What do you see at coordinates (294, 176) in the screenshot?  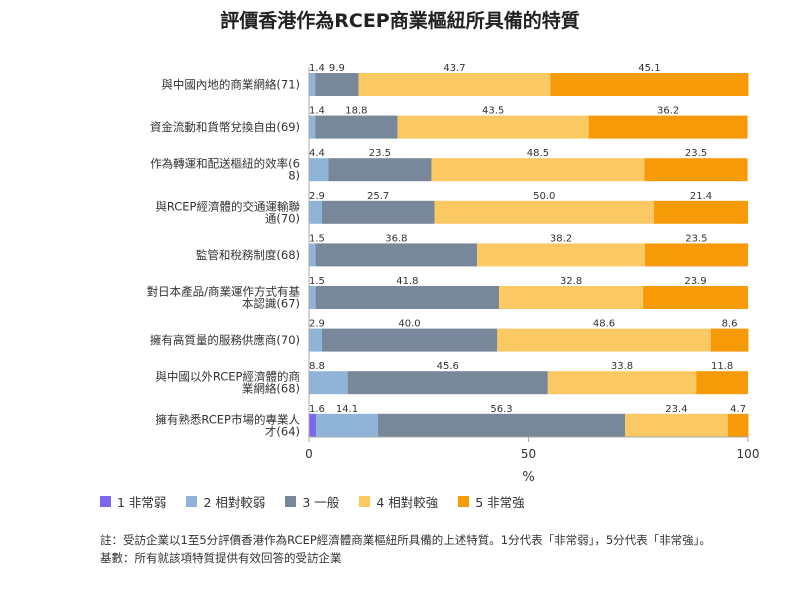 I see `category-label-line: 8)` at bounding box center [294, 176].